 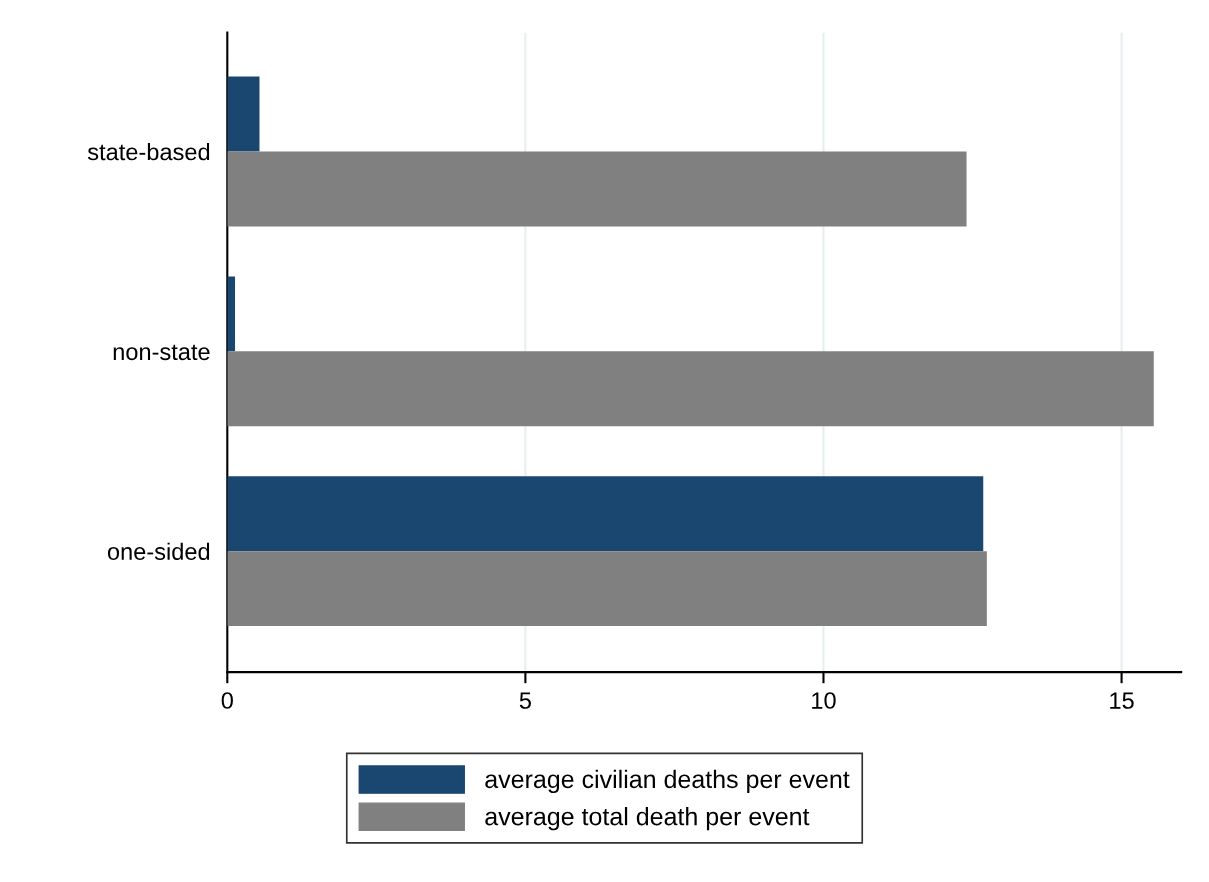 What do you see at coordinates (647, 819) in the screenshot?
I see `legend-label: average total death per event` at bounding box center [647, 819].